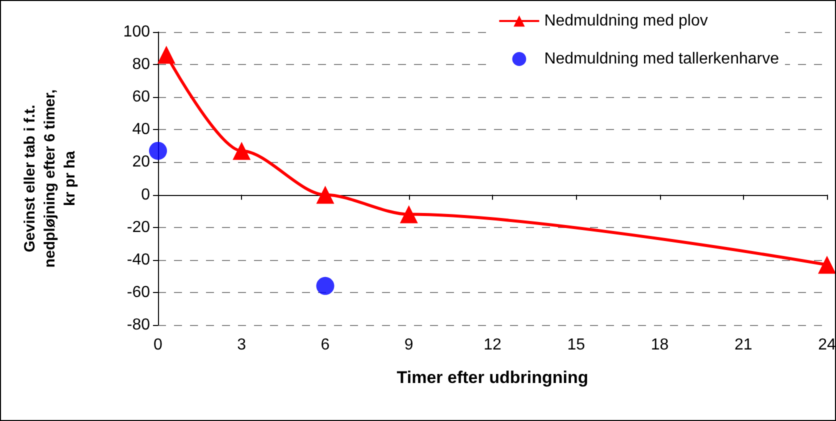 This screenshot has height=421, width=836. What do you see at coordinates (325, 345) in the screenshot?
I see `x-tick-label: 6` at bounding box center [325, 345].